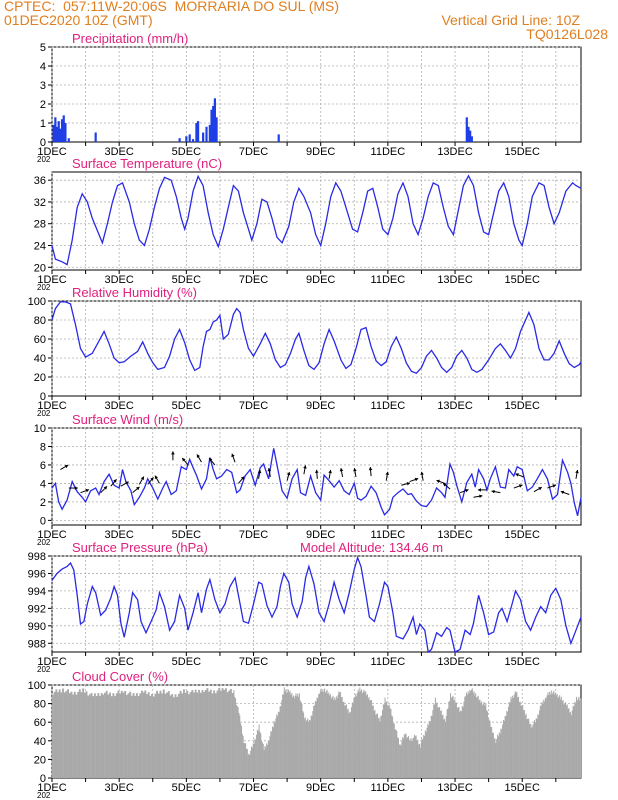 The height and width of the screenshot is (800, 618). I want to click on temp-ytick-label: 20, so click(40, 268).